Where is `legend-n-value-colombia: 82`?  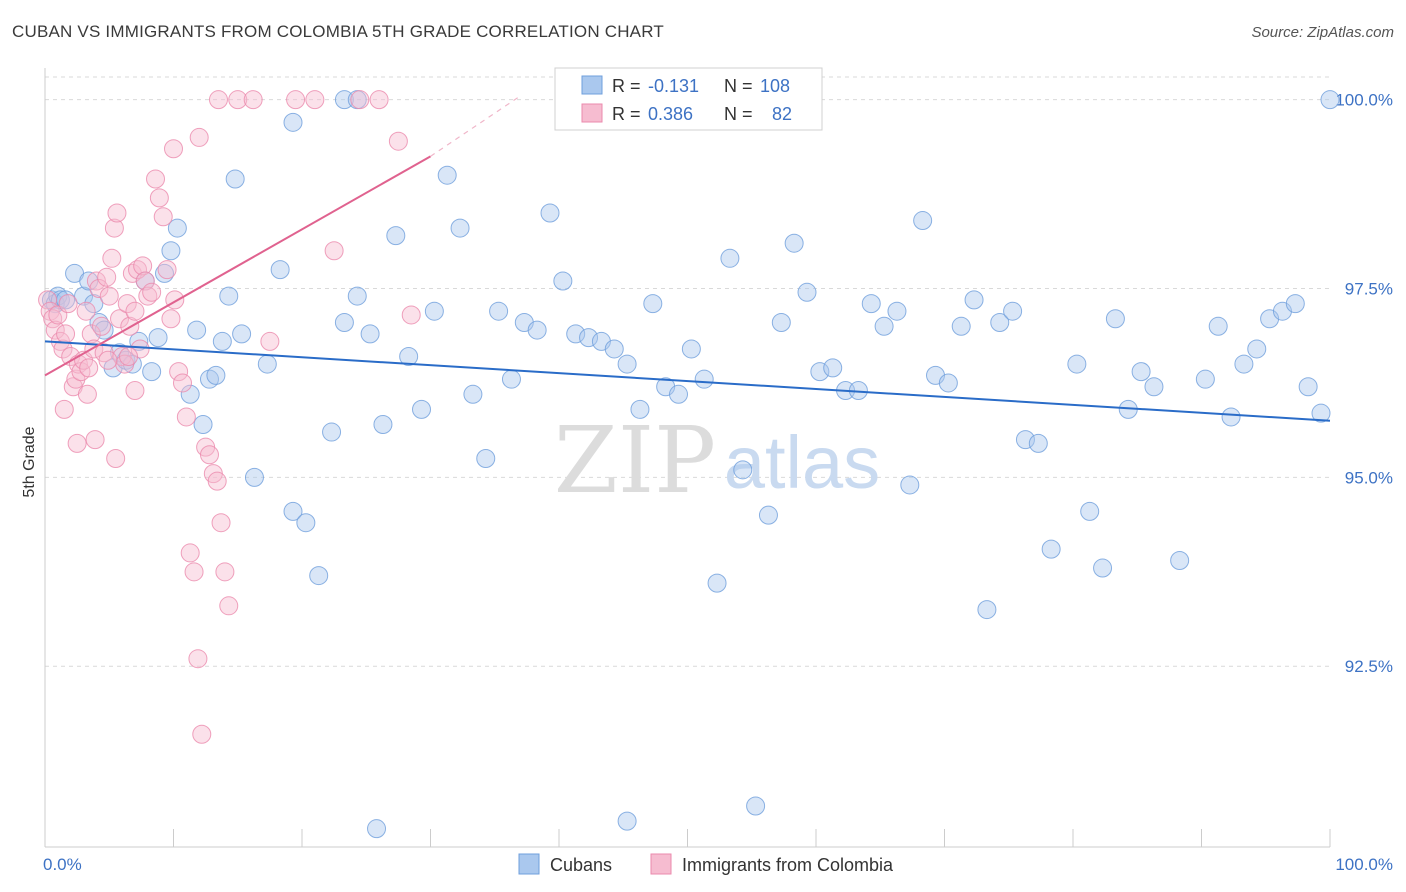 legend-n-value-colombia: 82 is located at coordinates (782, 114).